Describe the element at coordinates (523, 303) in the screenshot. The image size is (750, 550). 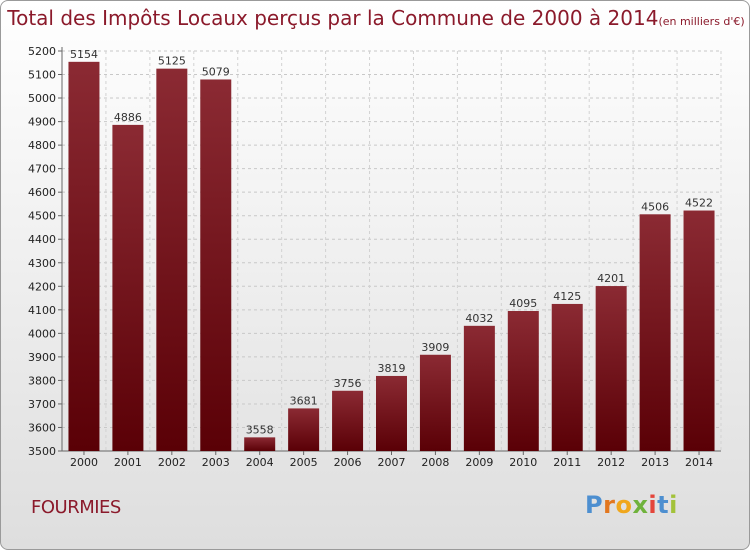
I see `value-label: 4095` at that location.